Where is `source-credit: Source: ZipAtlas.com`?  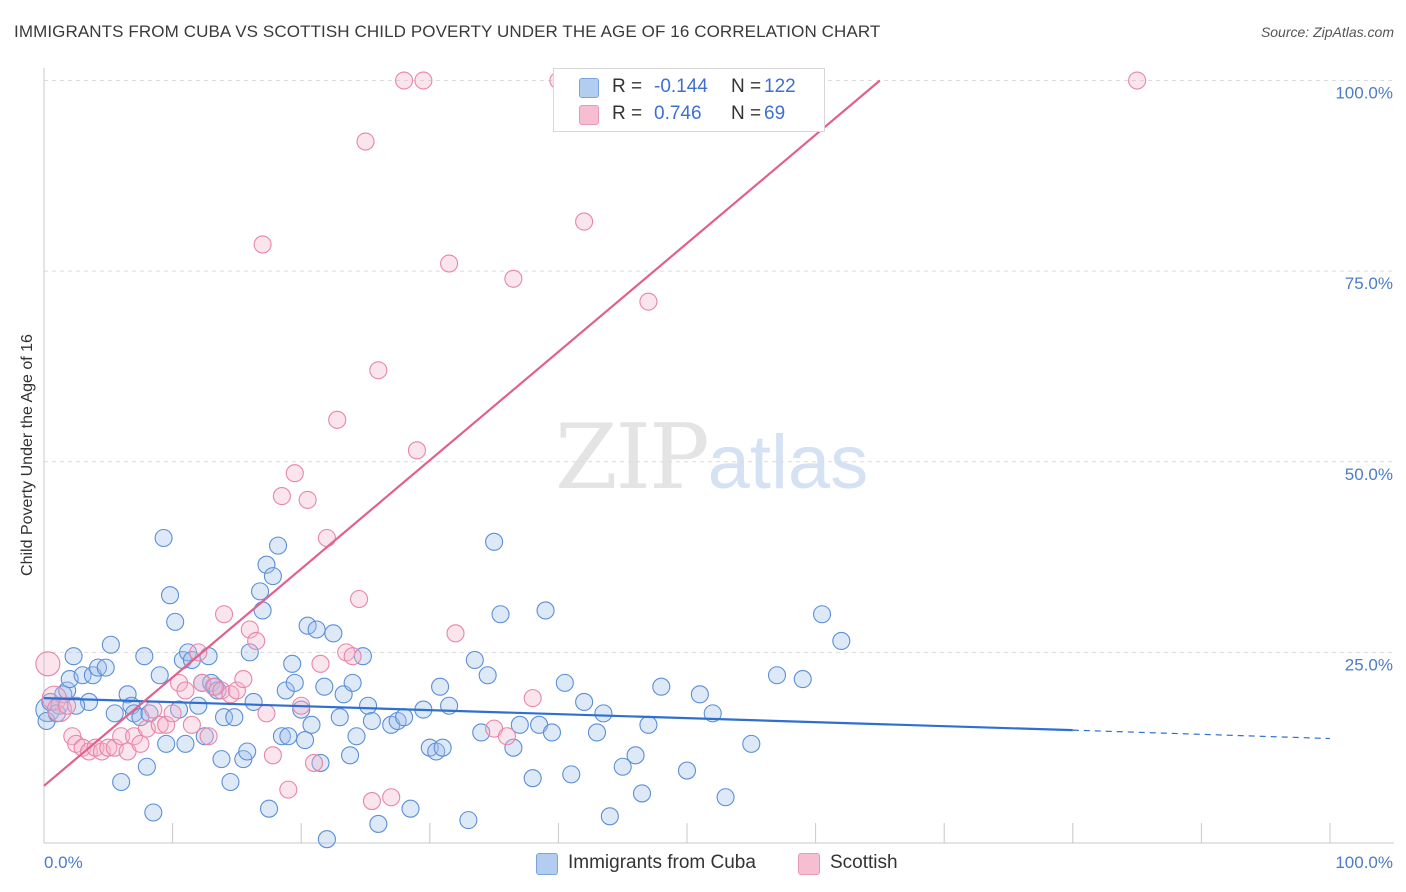 source-credit: Source: ZipAtlas.com is located at coordinates (1327, 32).